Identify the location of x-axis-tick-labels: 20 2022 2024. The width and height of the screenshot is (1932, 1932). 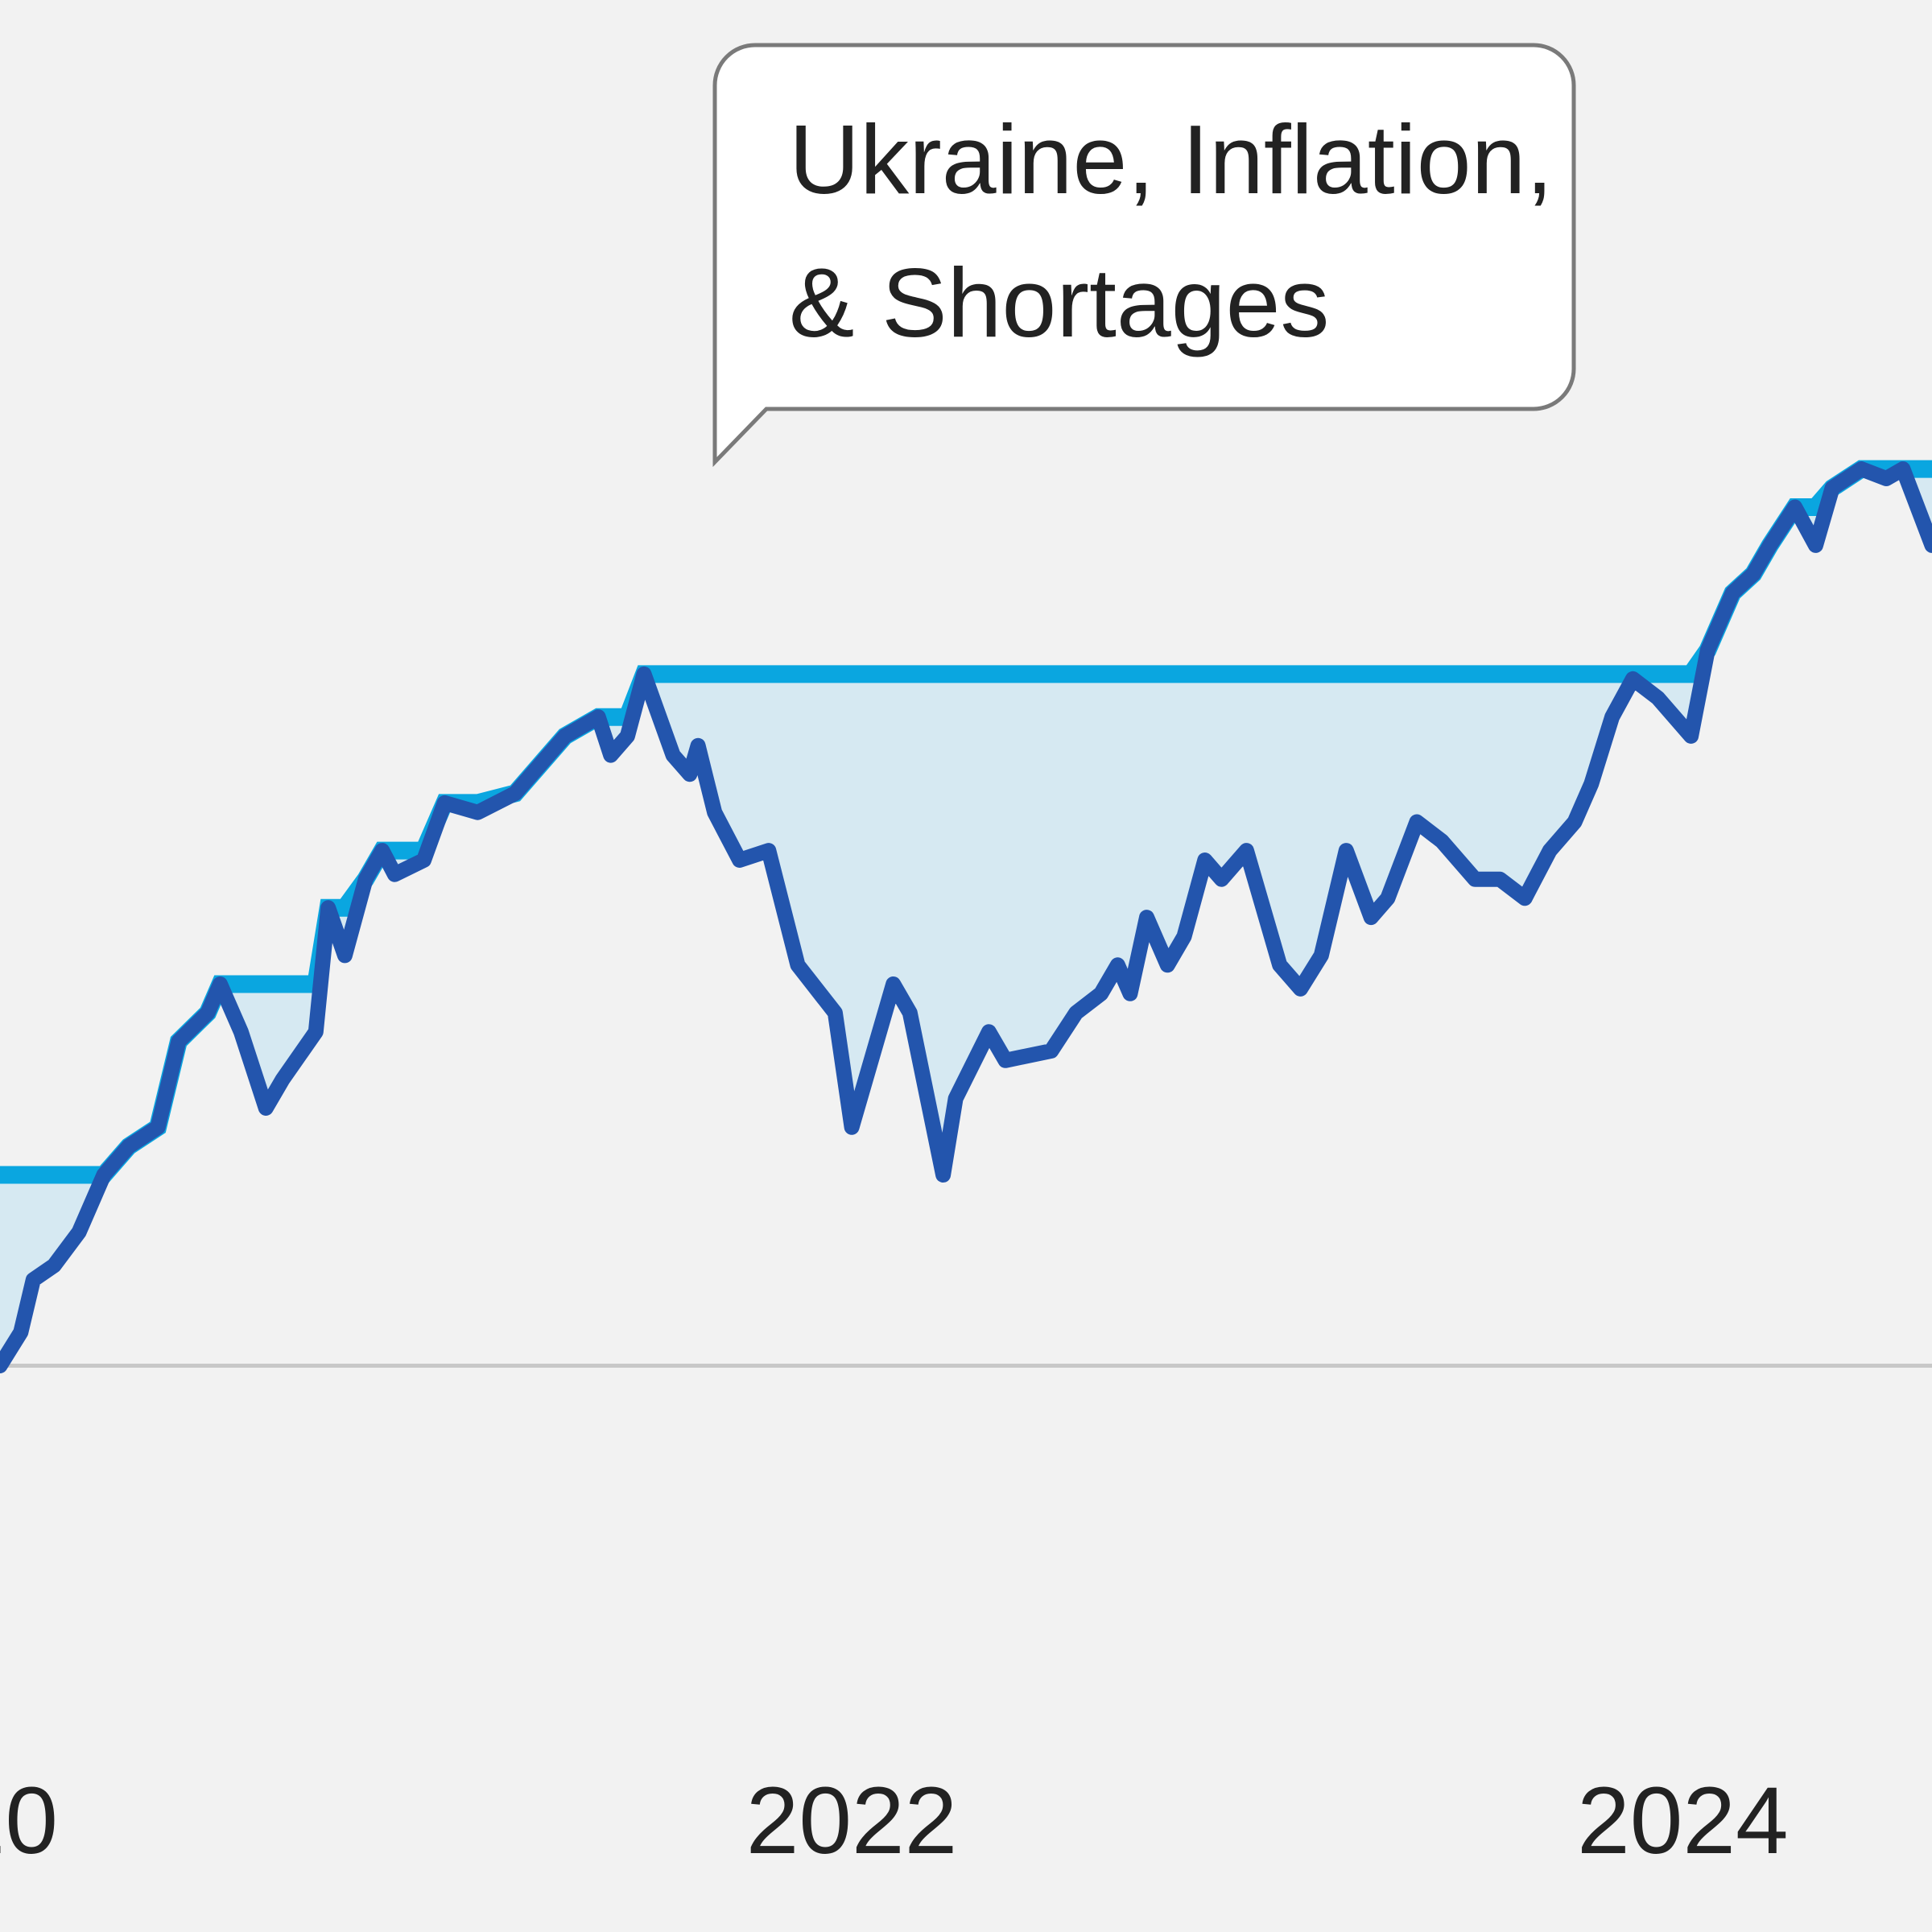
(894, 1821).